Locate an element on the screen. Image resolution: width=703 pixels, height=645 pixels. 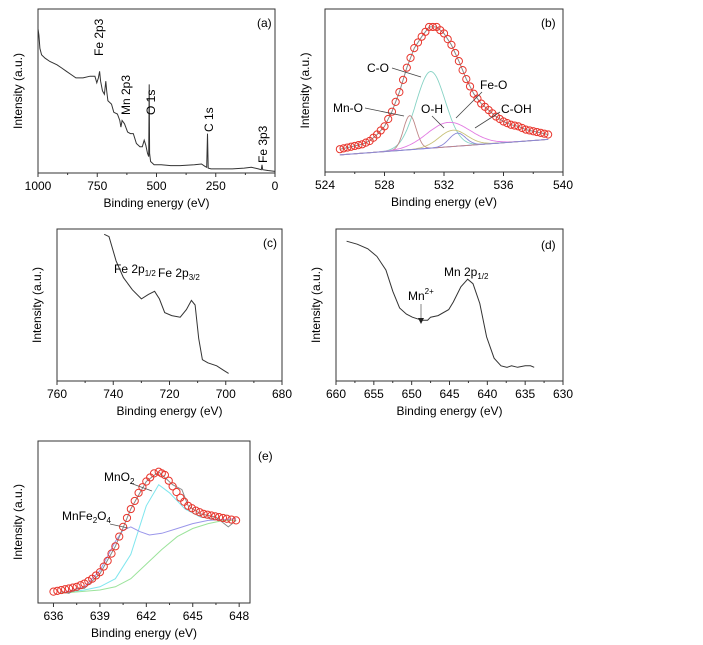
x-tick-label: 536 is located at coordinates (503, 185).